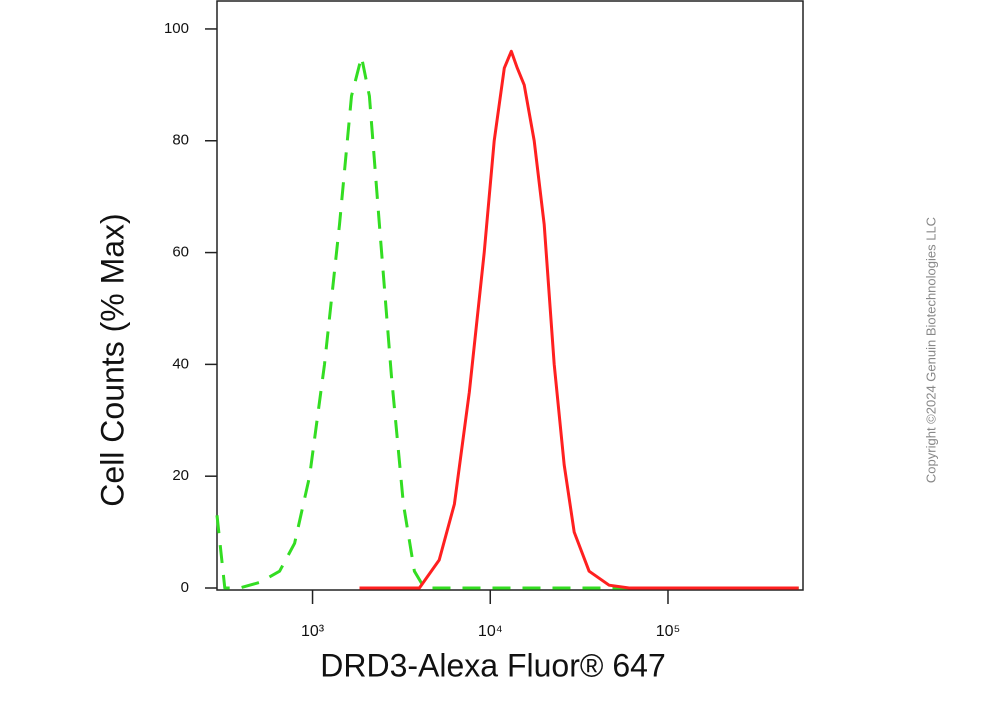 This screenshot has width=983, height=705. I want to click on y-tick-label: 20, so click(180, 475).